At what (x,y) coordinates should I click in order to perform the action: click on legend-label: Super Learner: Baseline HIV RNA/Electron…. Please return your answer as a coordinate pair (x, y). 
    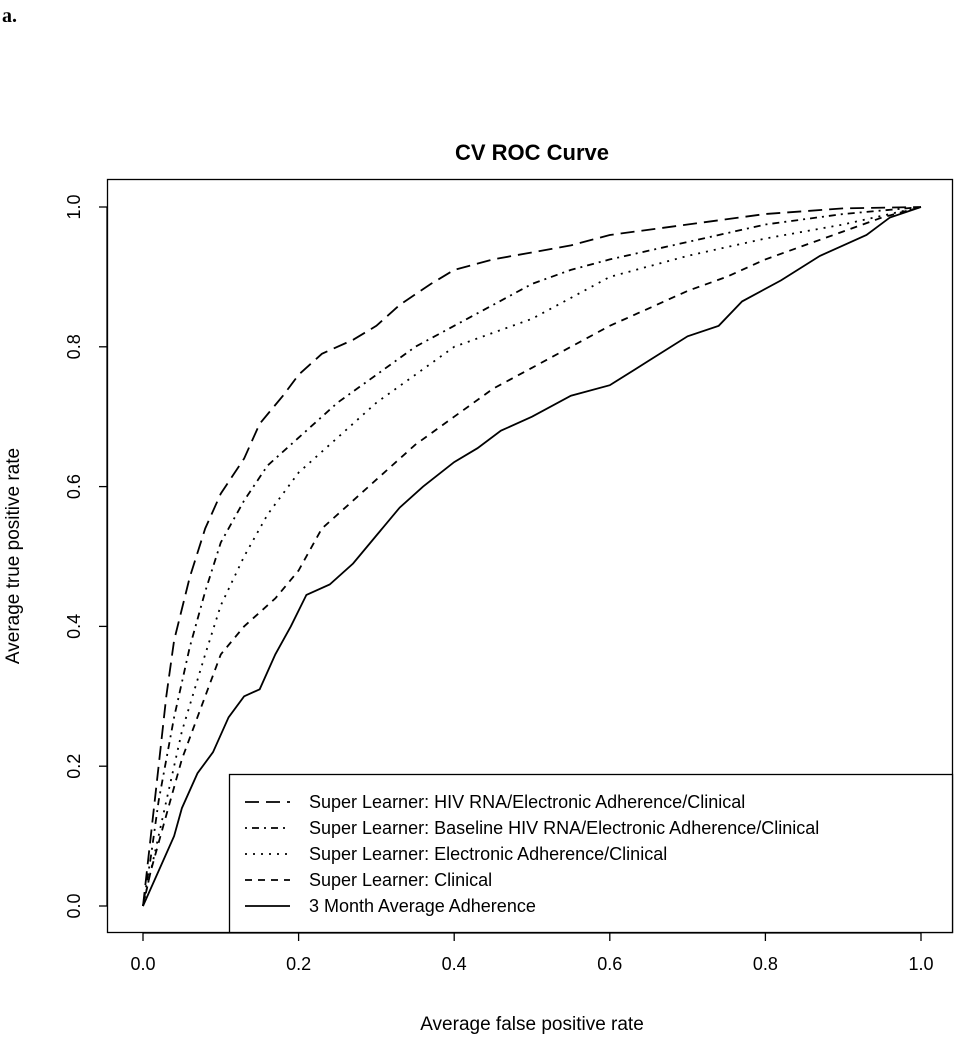
    Looking at the image, I should click on (564, 828).